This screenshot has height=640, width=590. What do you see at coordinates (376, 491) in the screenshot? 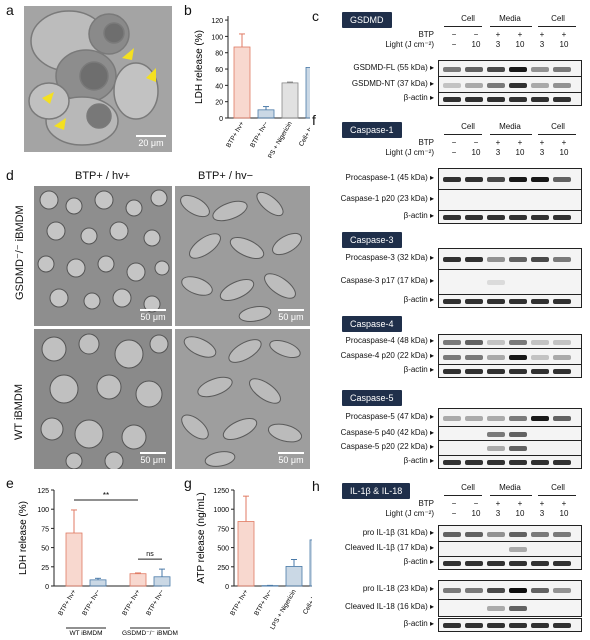
I see `panel-h-tag: IL-1β & IL-18` at bounding box center [376, 491].